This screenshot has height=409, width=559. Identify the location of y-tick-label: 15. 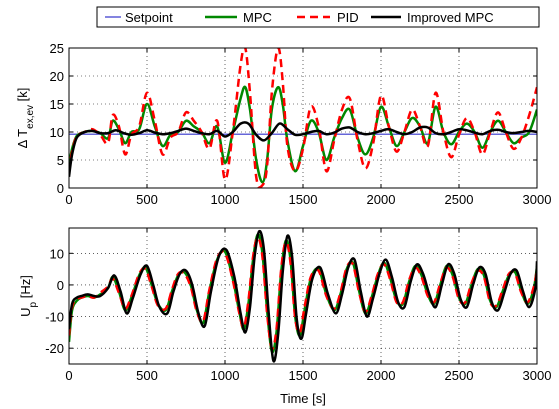
(57, 104).